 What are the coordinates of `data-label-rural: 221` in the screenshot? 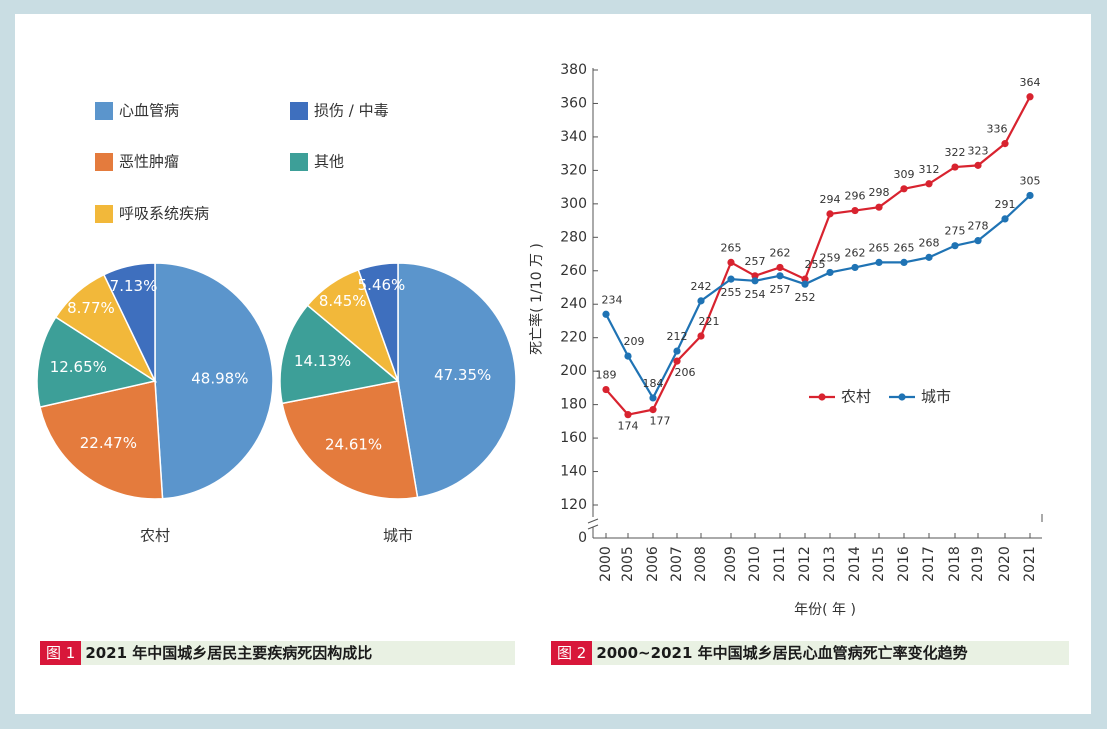 It's located at (709, 321).